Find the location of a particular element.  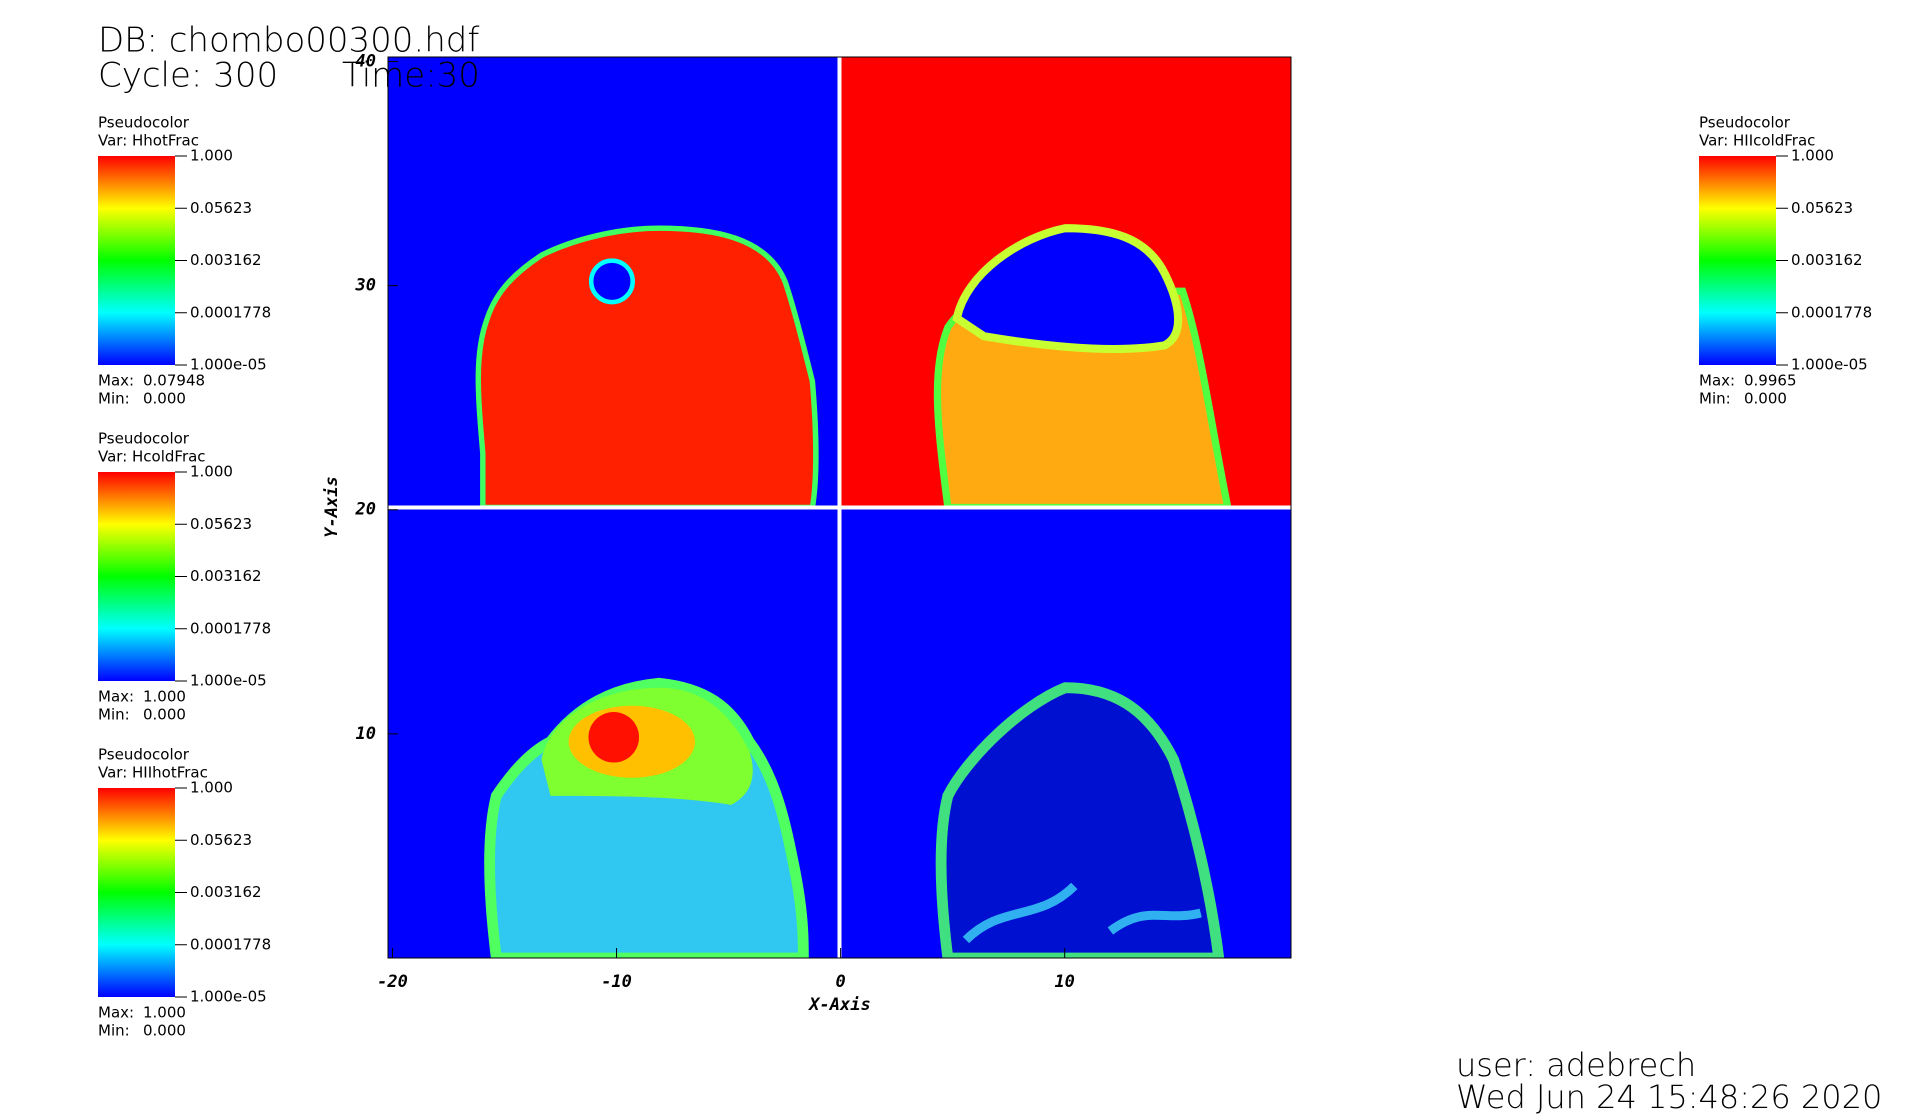

x-tick-label: -10 is located at coordinates (616, 982).